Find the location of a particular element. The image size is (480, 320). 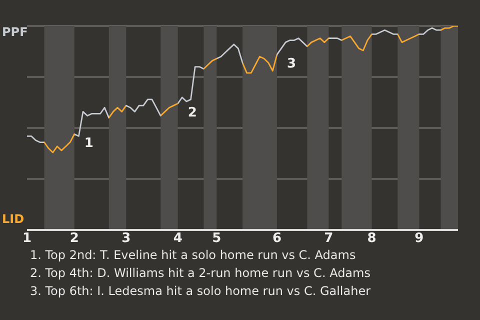

x-tick-label: 7 is located at coordinates (329, 238).